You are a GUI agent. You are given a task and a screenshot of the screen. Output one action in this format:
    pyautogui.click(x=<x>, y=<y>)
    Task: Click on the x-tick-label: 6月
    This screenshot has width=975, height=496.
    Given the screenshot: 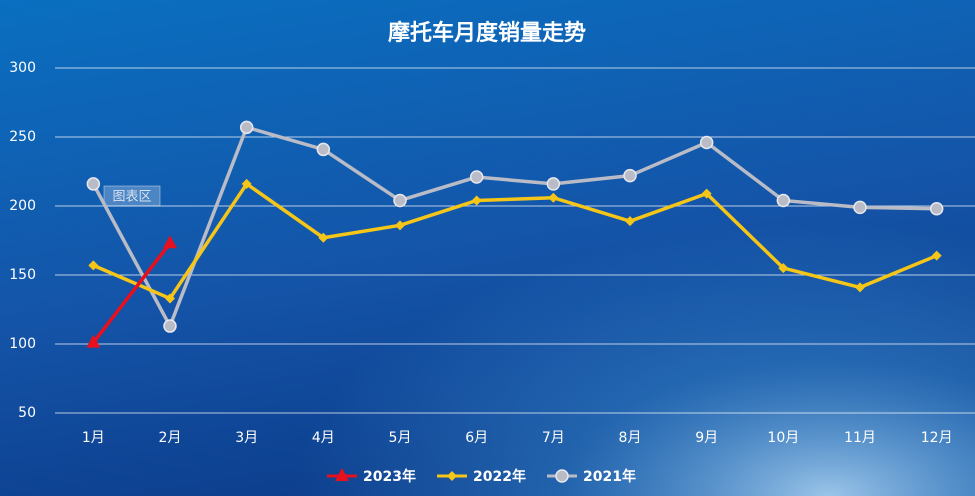 What is the action you would take?
    pyautogui.click(x=476, y=438)
    